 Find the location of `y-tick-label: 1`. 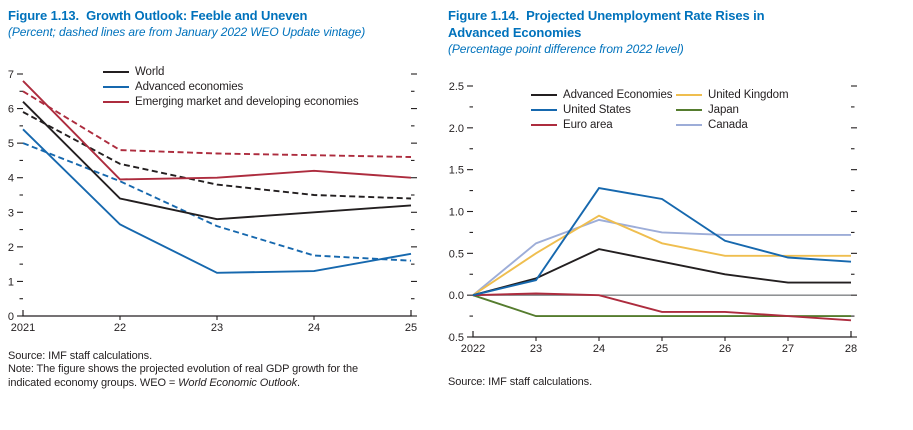

y-tick-label: 1 is located at coordinates (11, 282).